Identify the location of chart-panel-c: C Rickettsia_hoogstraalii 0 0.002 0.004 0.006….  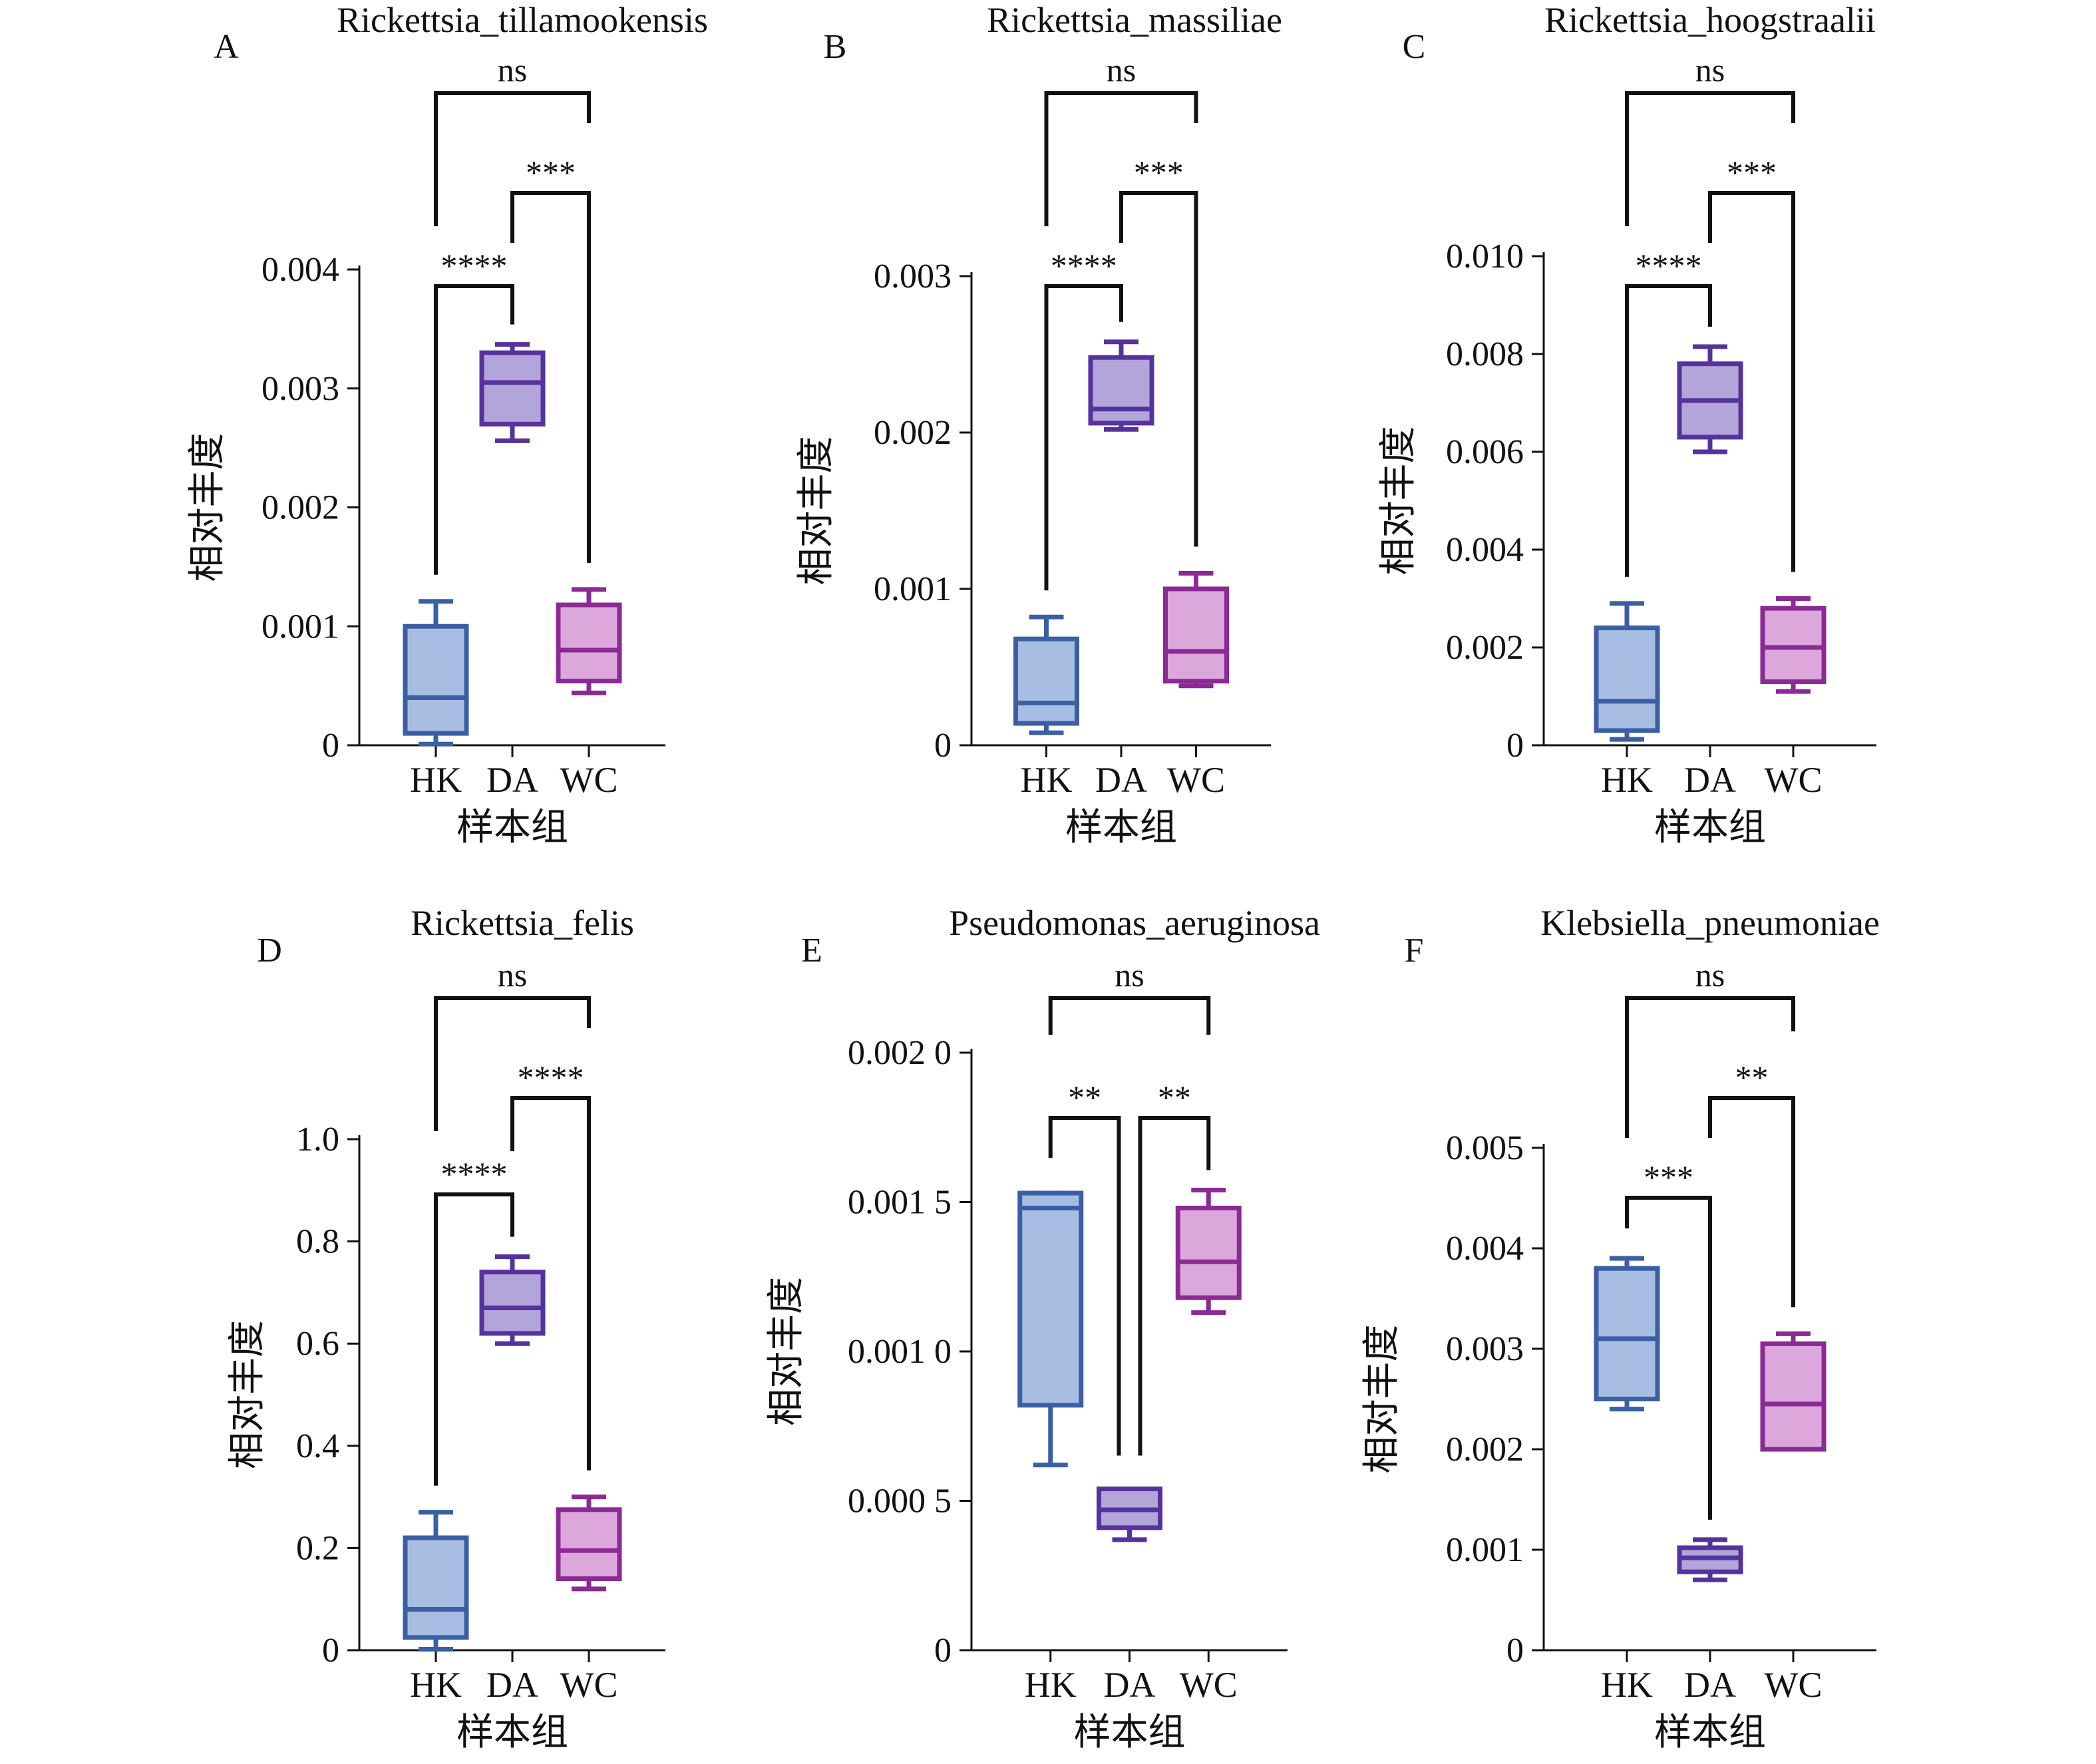
(1627, 424).